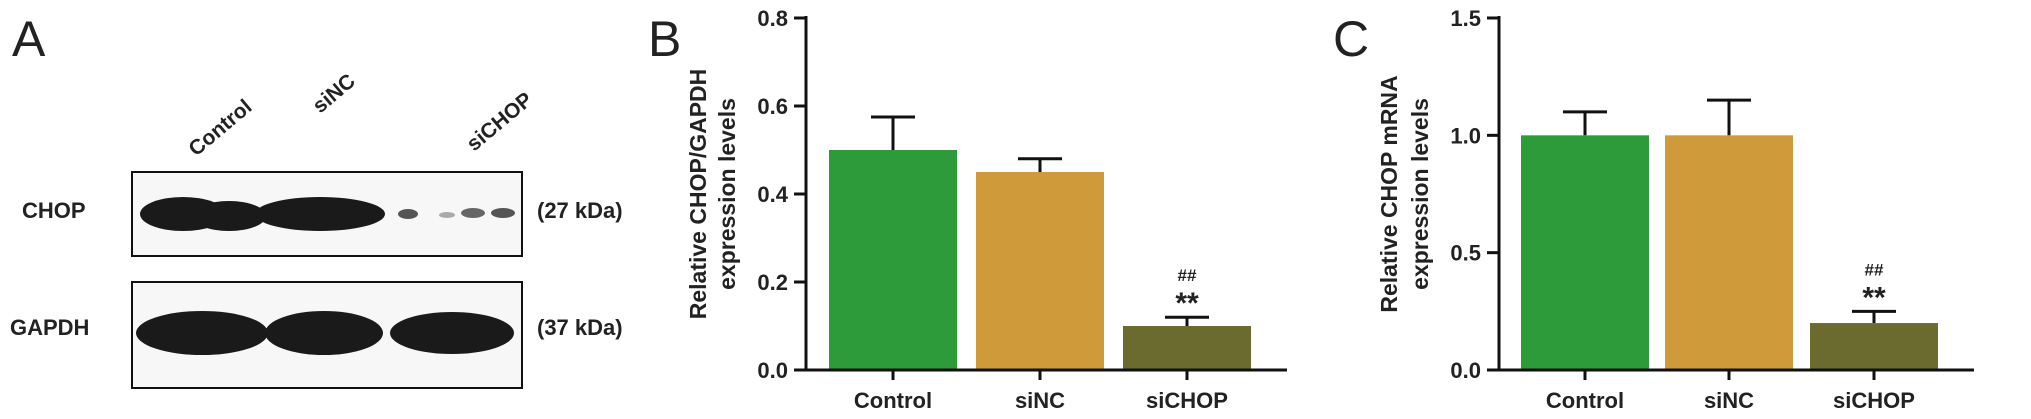  Describe the element at coordinates (1874, 297) in the screenshot. I see `chart-c-annotation-stars: **` at that location.